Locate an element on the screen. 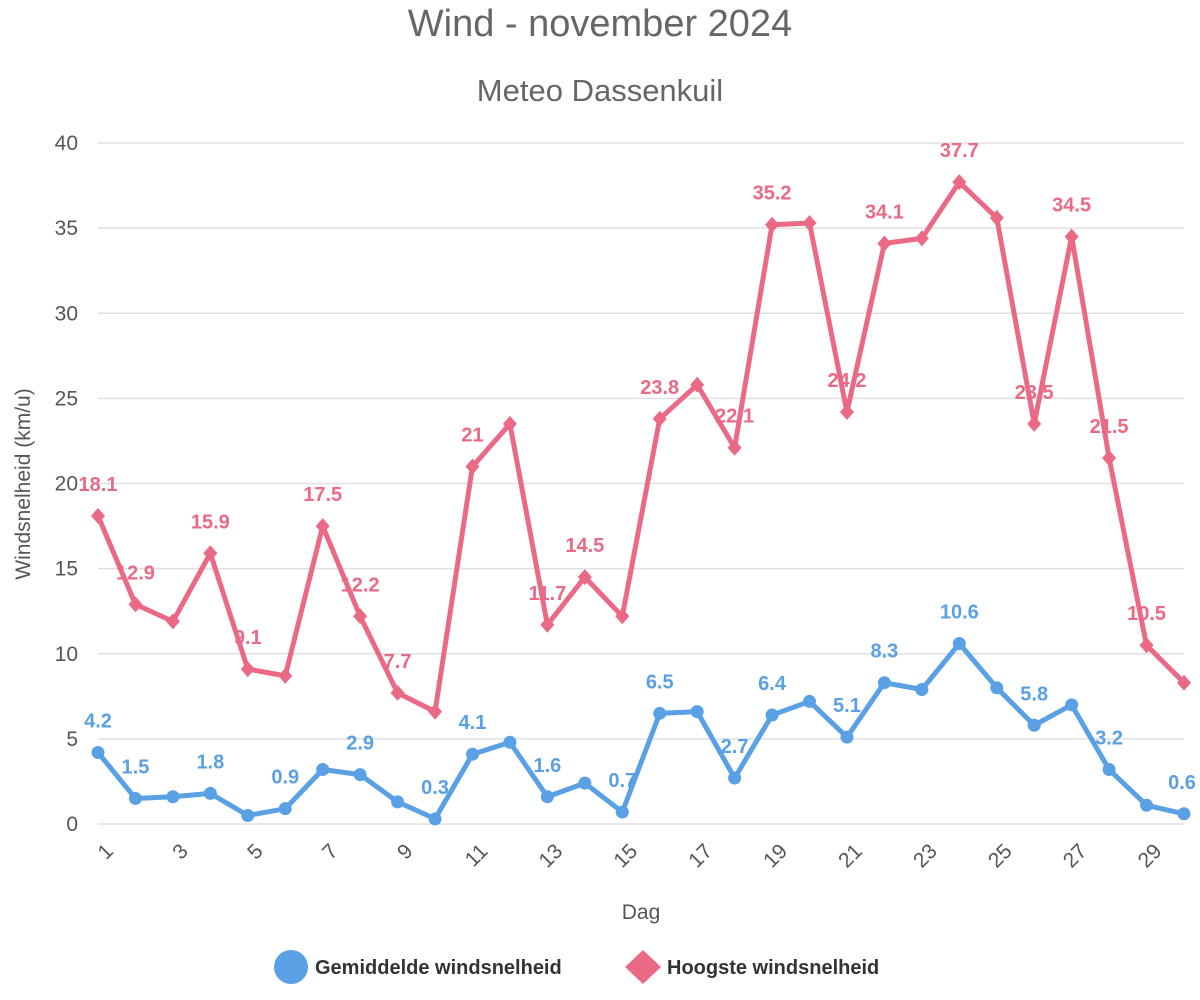 The width and height of the screenshot is (1200, 1000). data-label: 34.5 is located at coordinates (1071, 206).